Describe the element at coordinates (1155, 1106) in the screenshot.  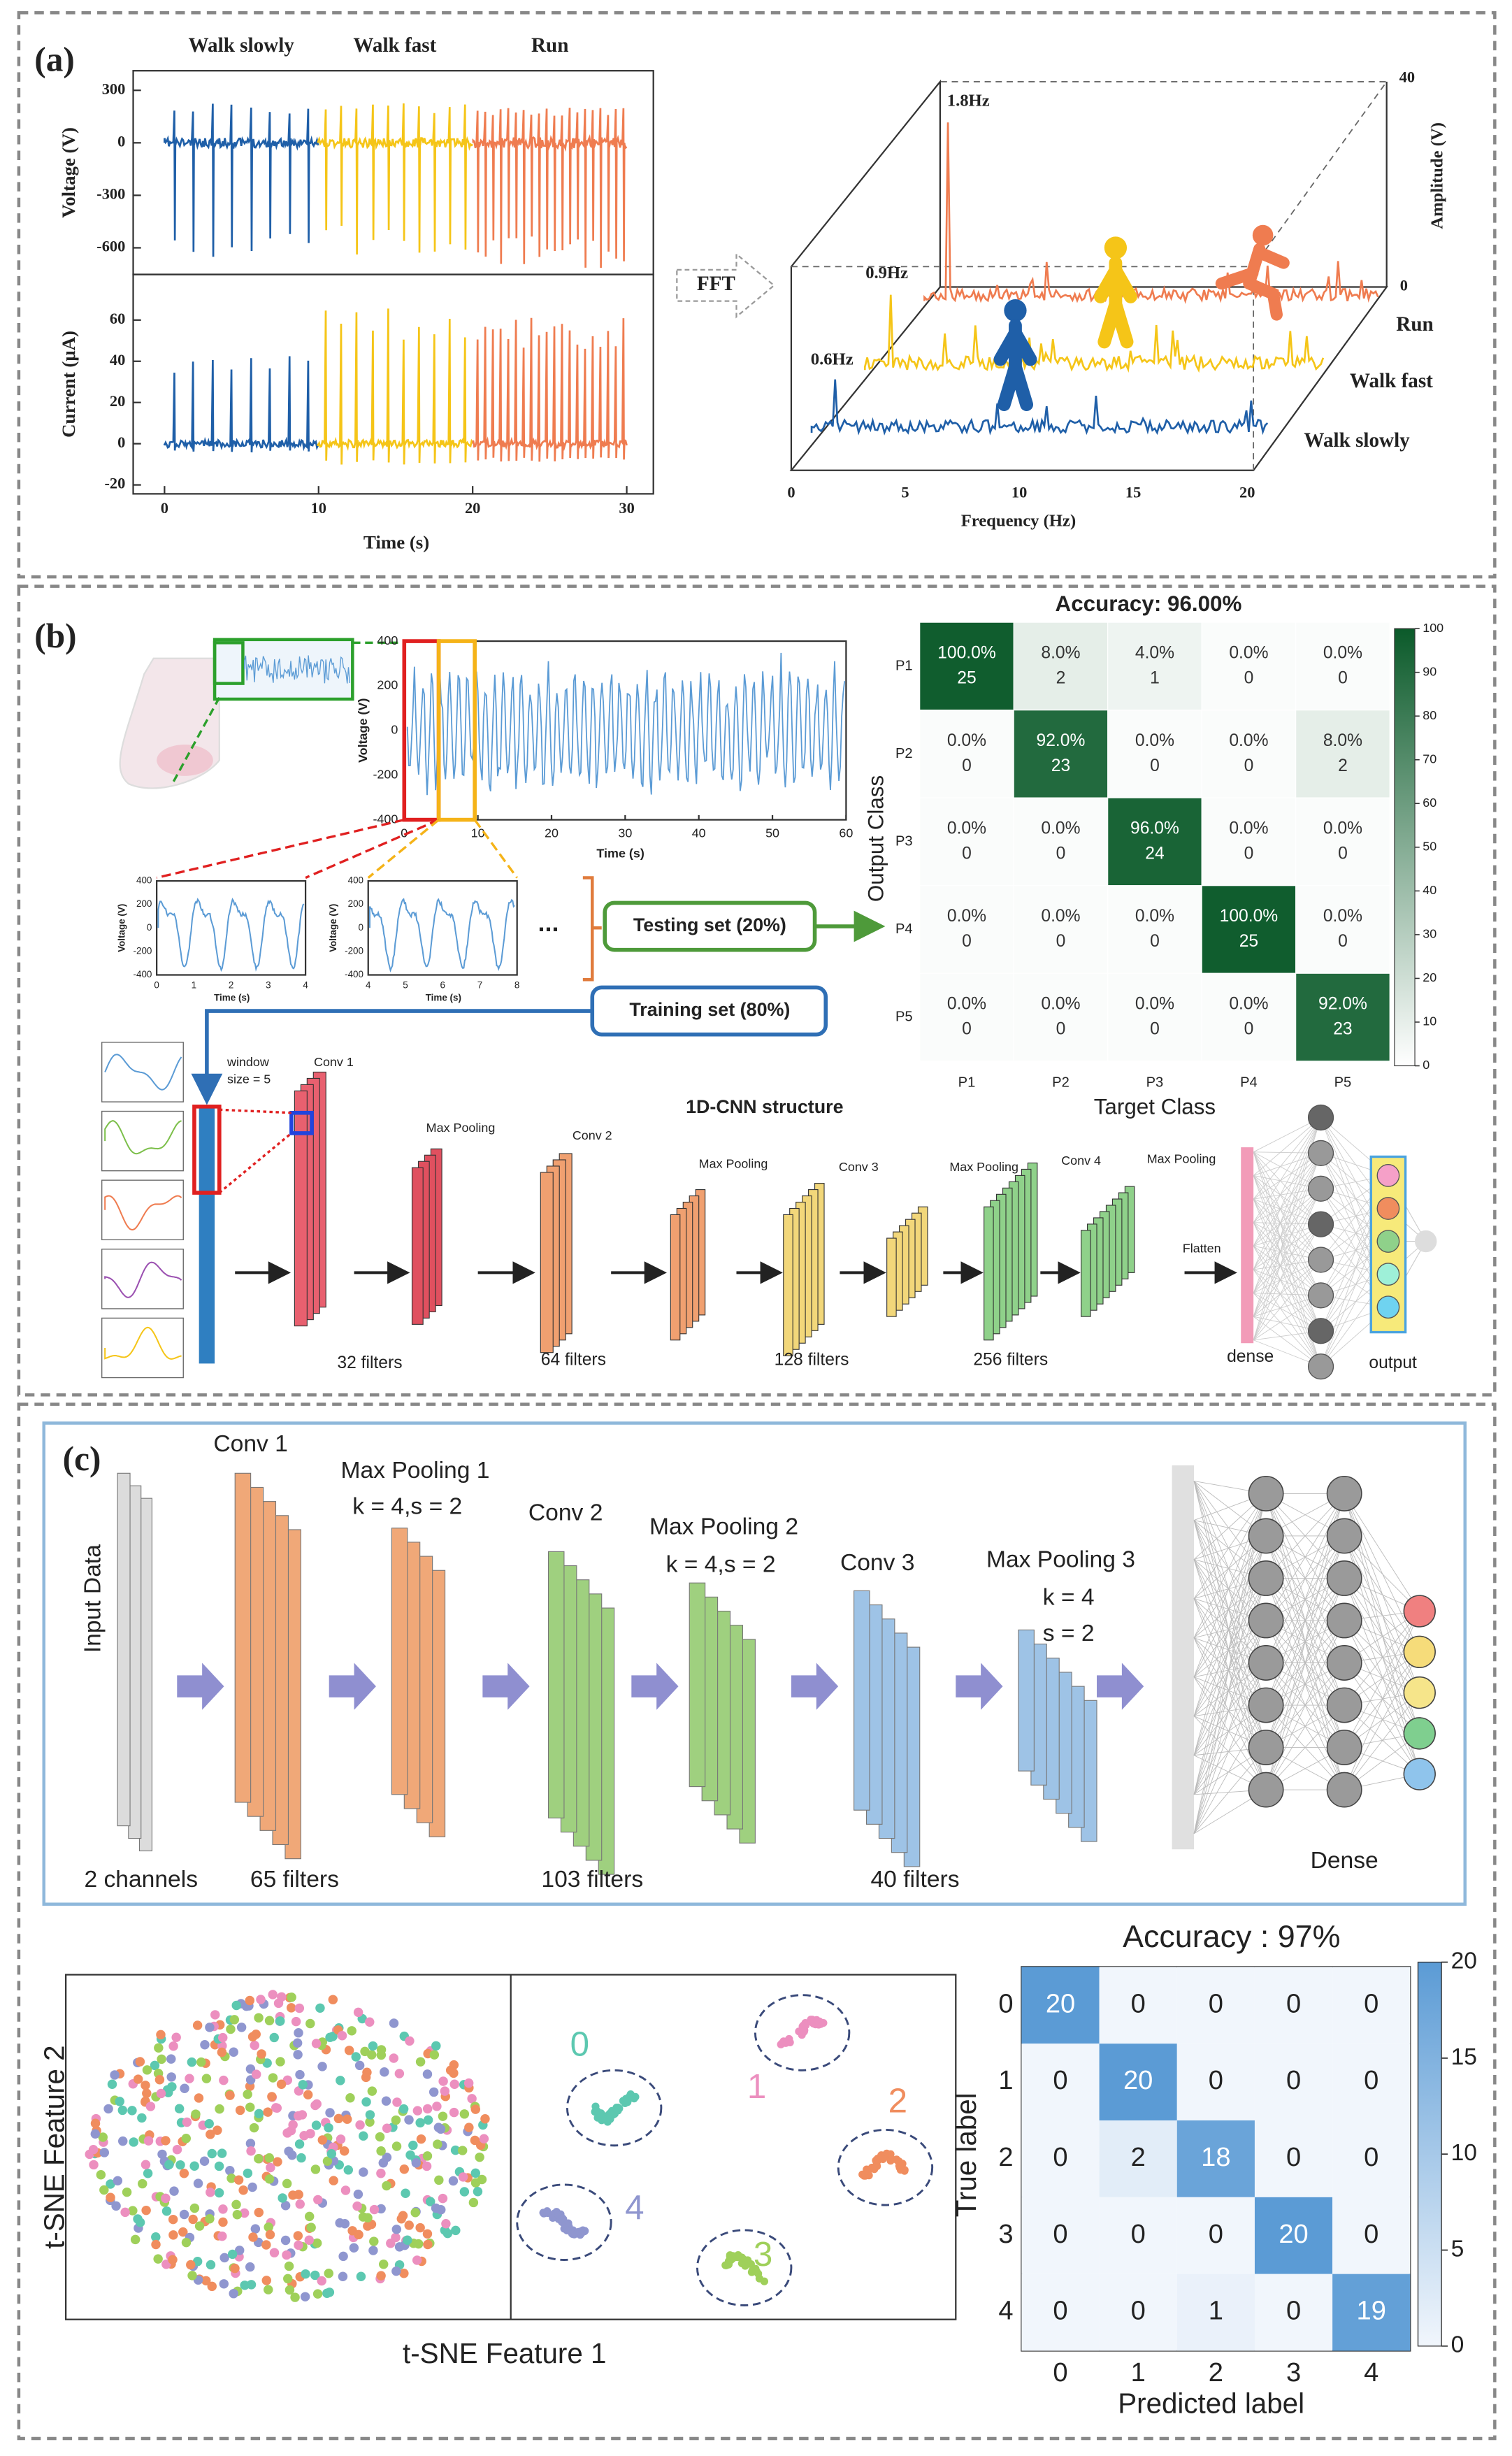
I see `x-axis-label: Target Class` at that location.